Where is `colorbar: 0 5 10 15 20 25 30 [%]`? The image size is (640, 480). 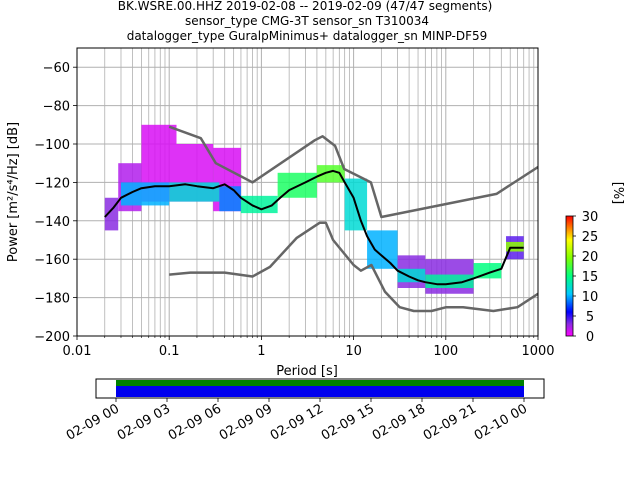
colorbar: 0 5 10 15 20 25 30 [%] is located at coordinates (595, 263).